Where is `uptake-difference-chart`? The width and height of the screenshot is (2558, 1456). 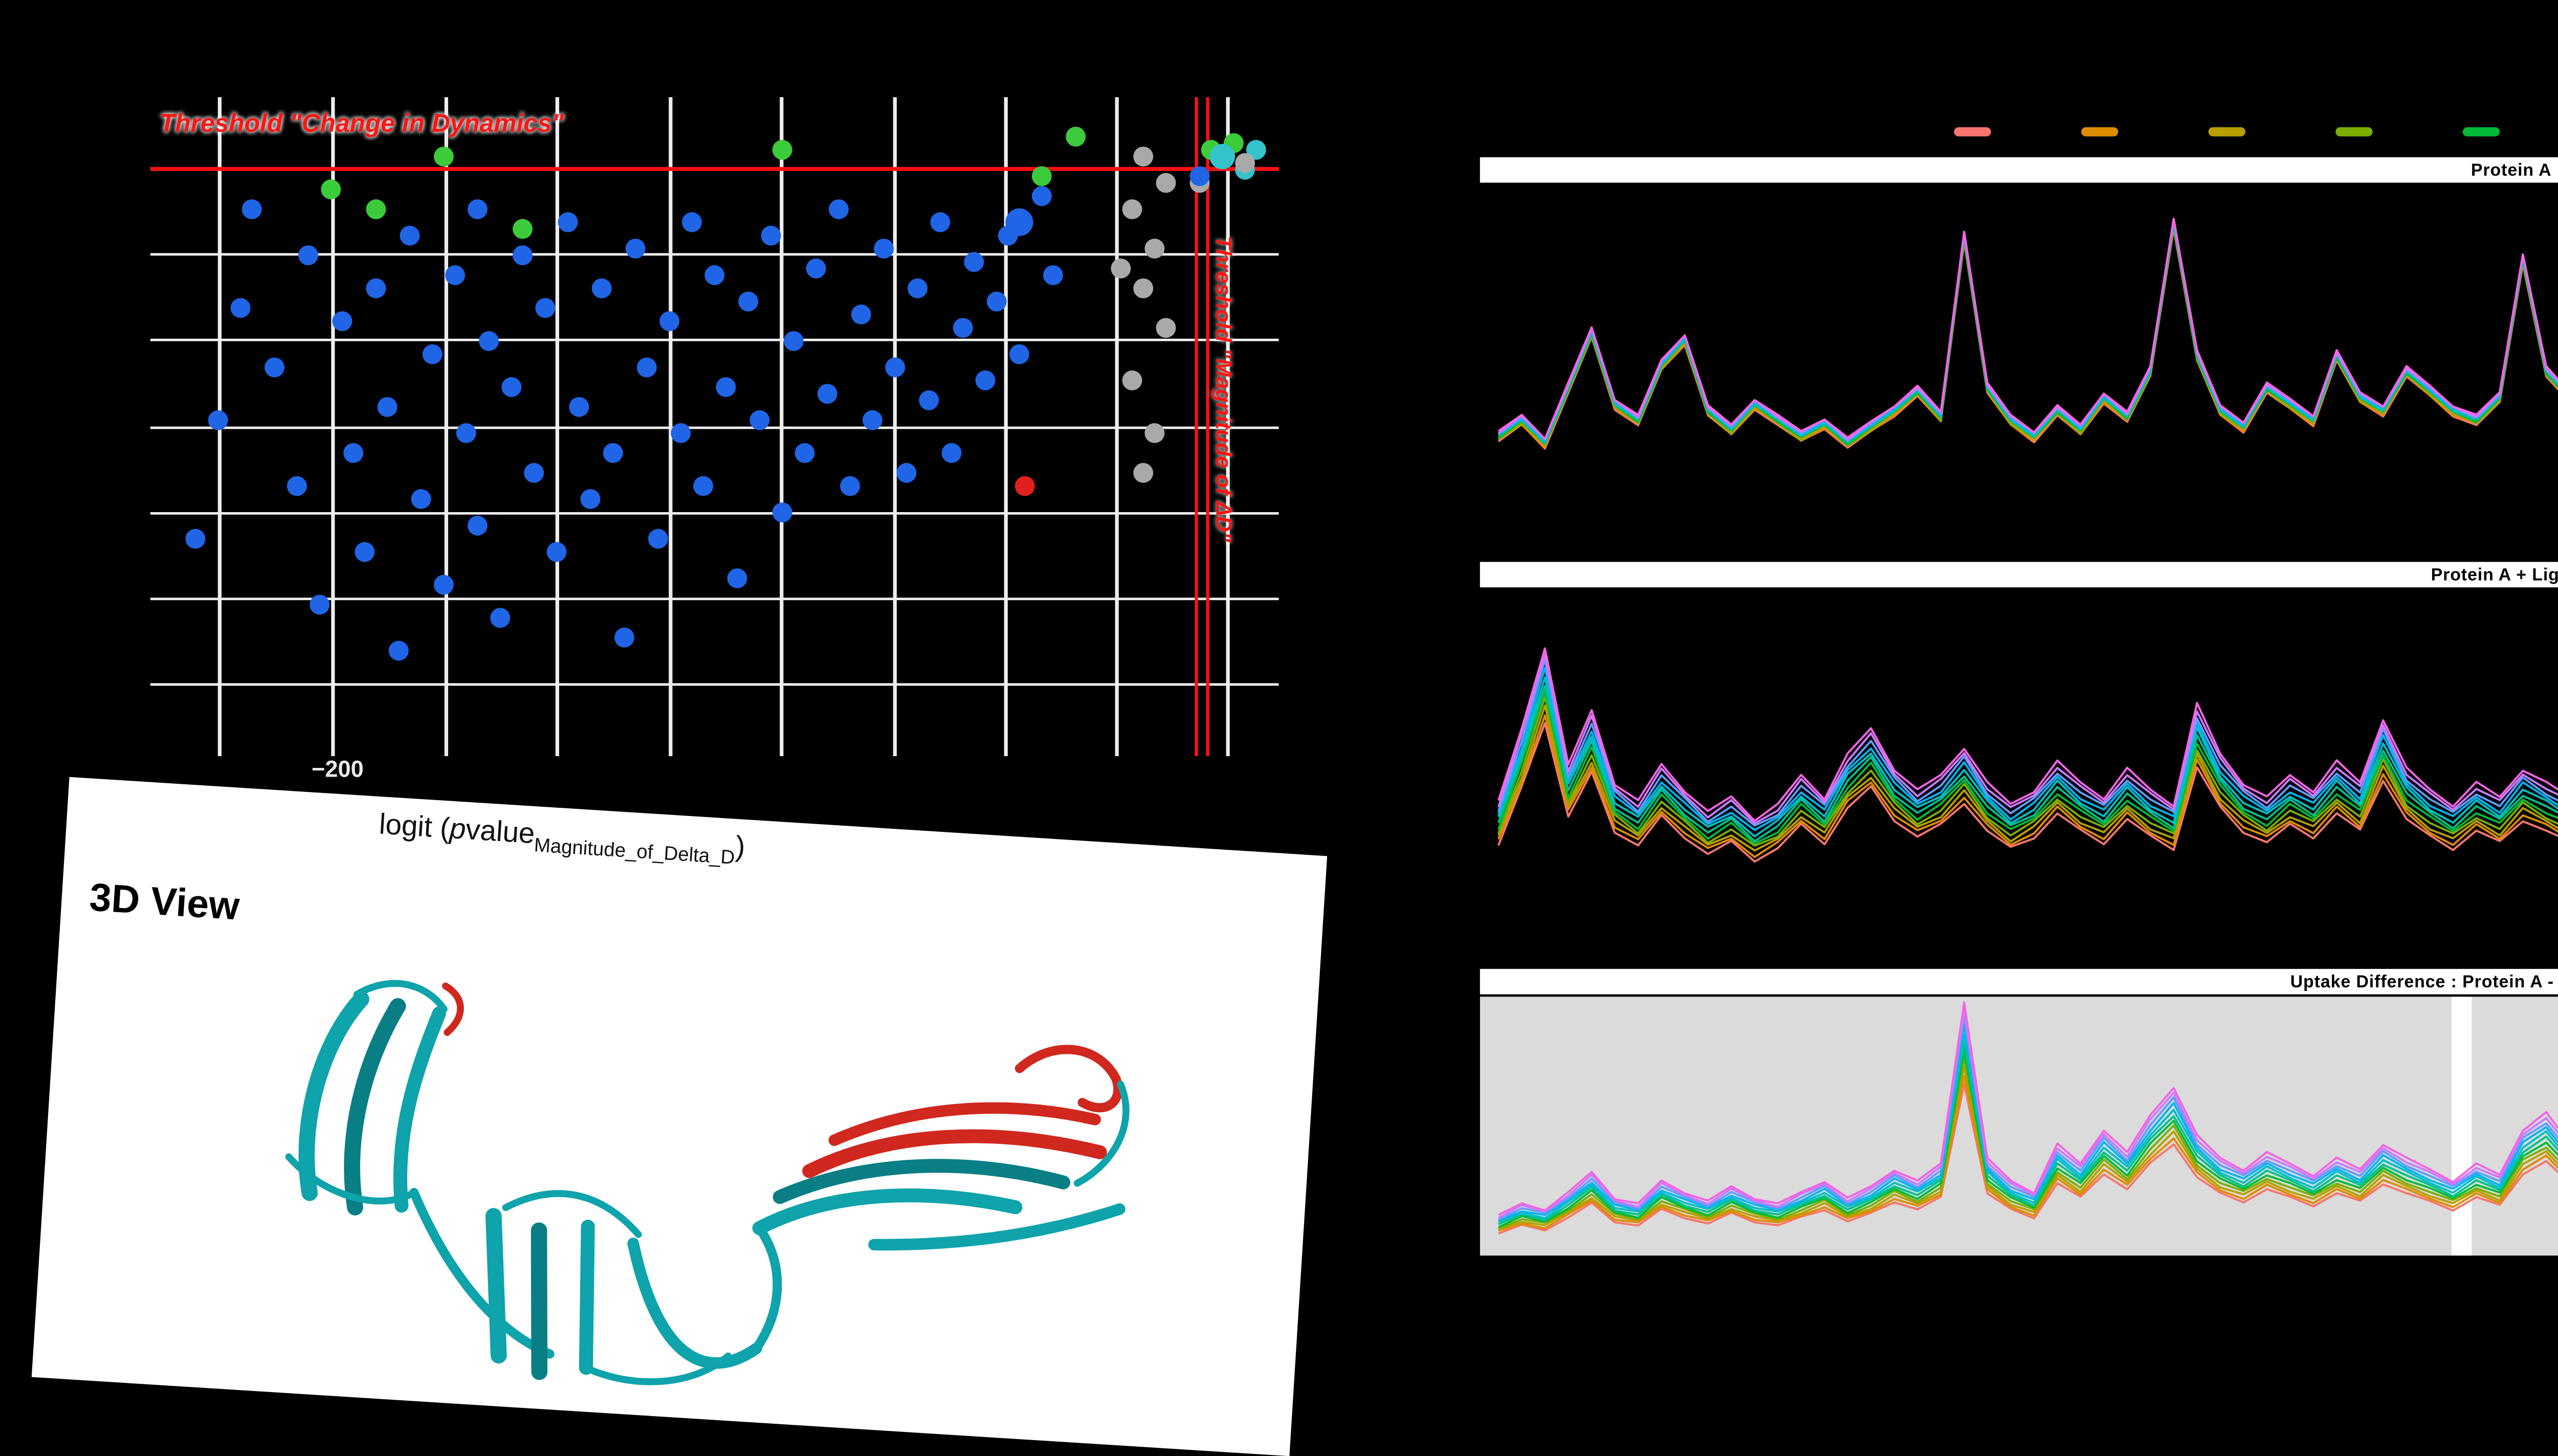
uptake-difference-chart is located at coordinates (2019, 1126).